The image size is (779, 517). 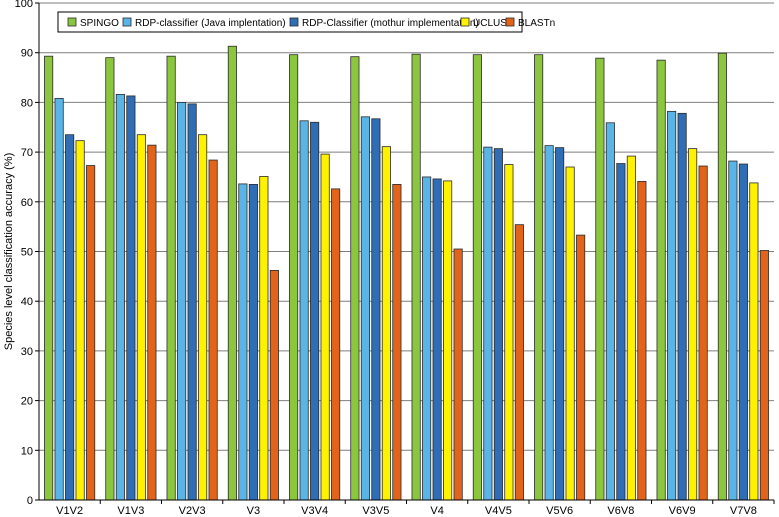 What do you see at coordinates (253, 511) in the screenshot?
I see `x-tick-label: V3` at bounding box center [253, 511].